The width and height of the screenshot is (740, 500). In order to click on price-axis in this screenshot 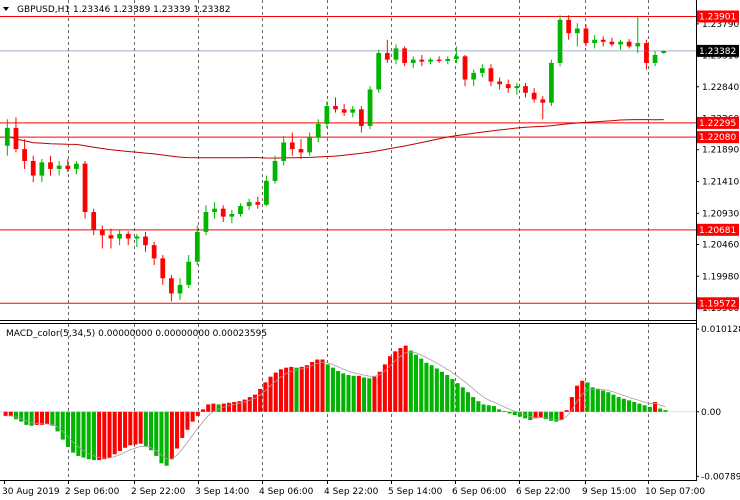, I will do `click(718, 250)`.